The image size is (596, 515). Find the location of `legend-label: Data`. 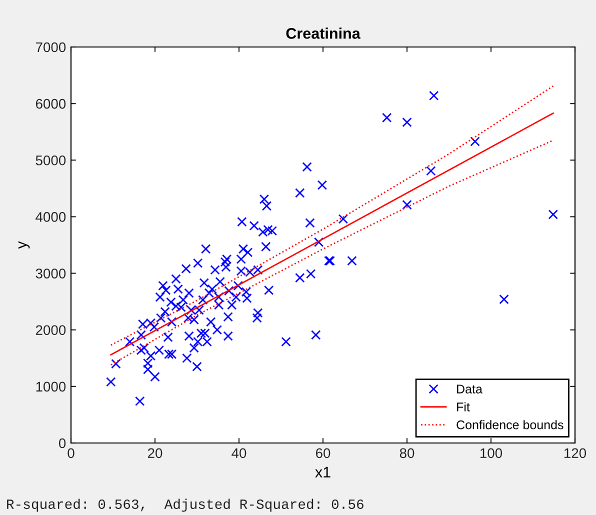

legend-label: Data is located at coordinates (469, 389).